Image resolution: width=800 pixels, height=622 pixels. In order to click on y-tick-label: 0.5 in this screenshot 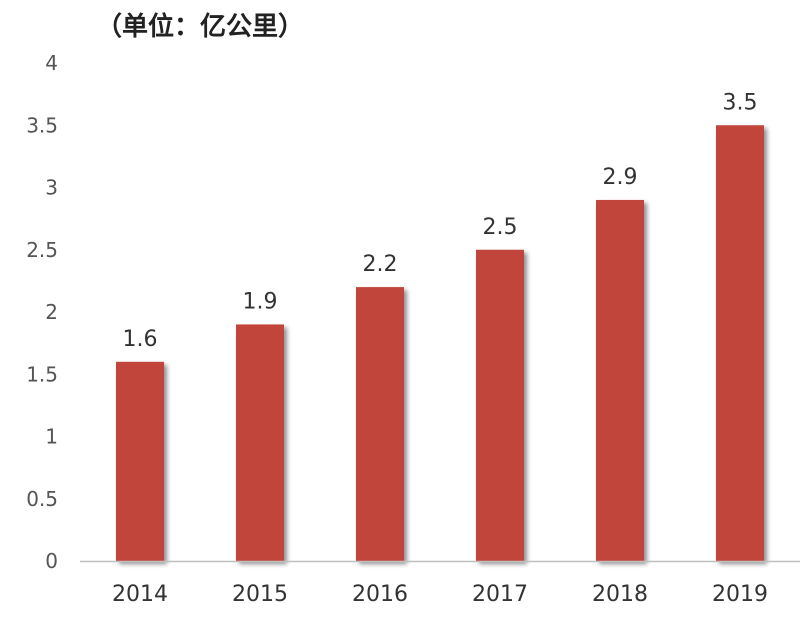, I will do `click(42, 499)`.